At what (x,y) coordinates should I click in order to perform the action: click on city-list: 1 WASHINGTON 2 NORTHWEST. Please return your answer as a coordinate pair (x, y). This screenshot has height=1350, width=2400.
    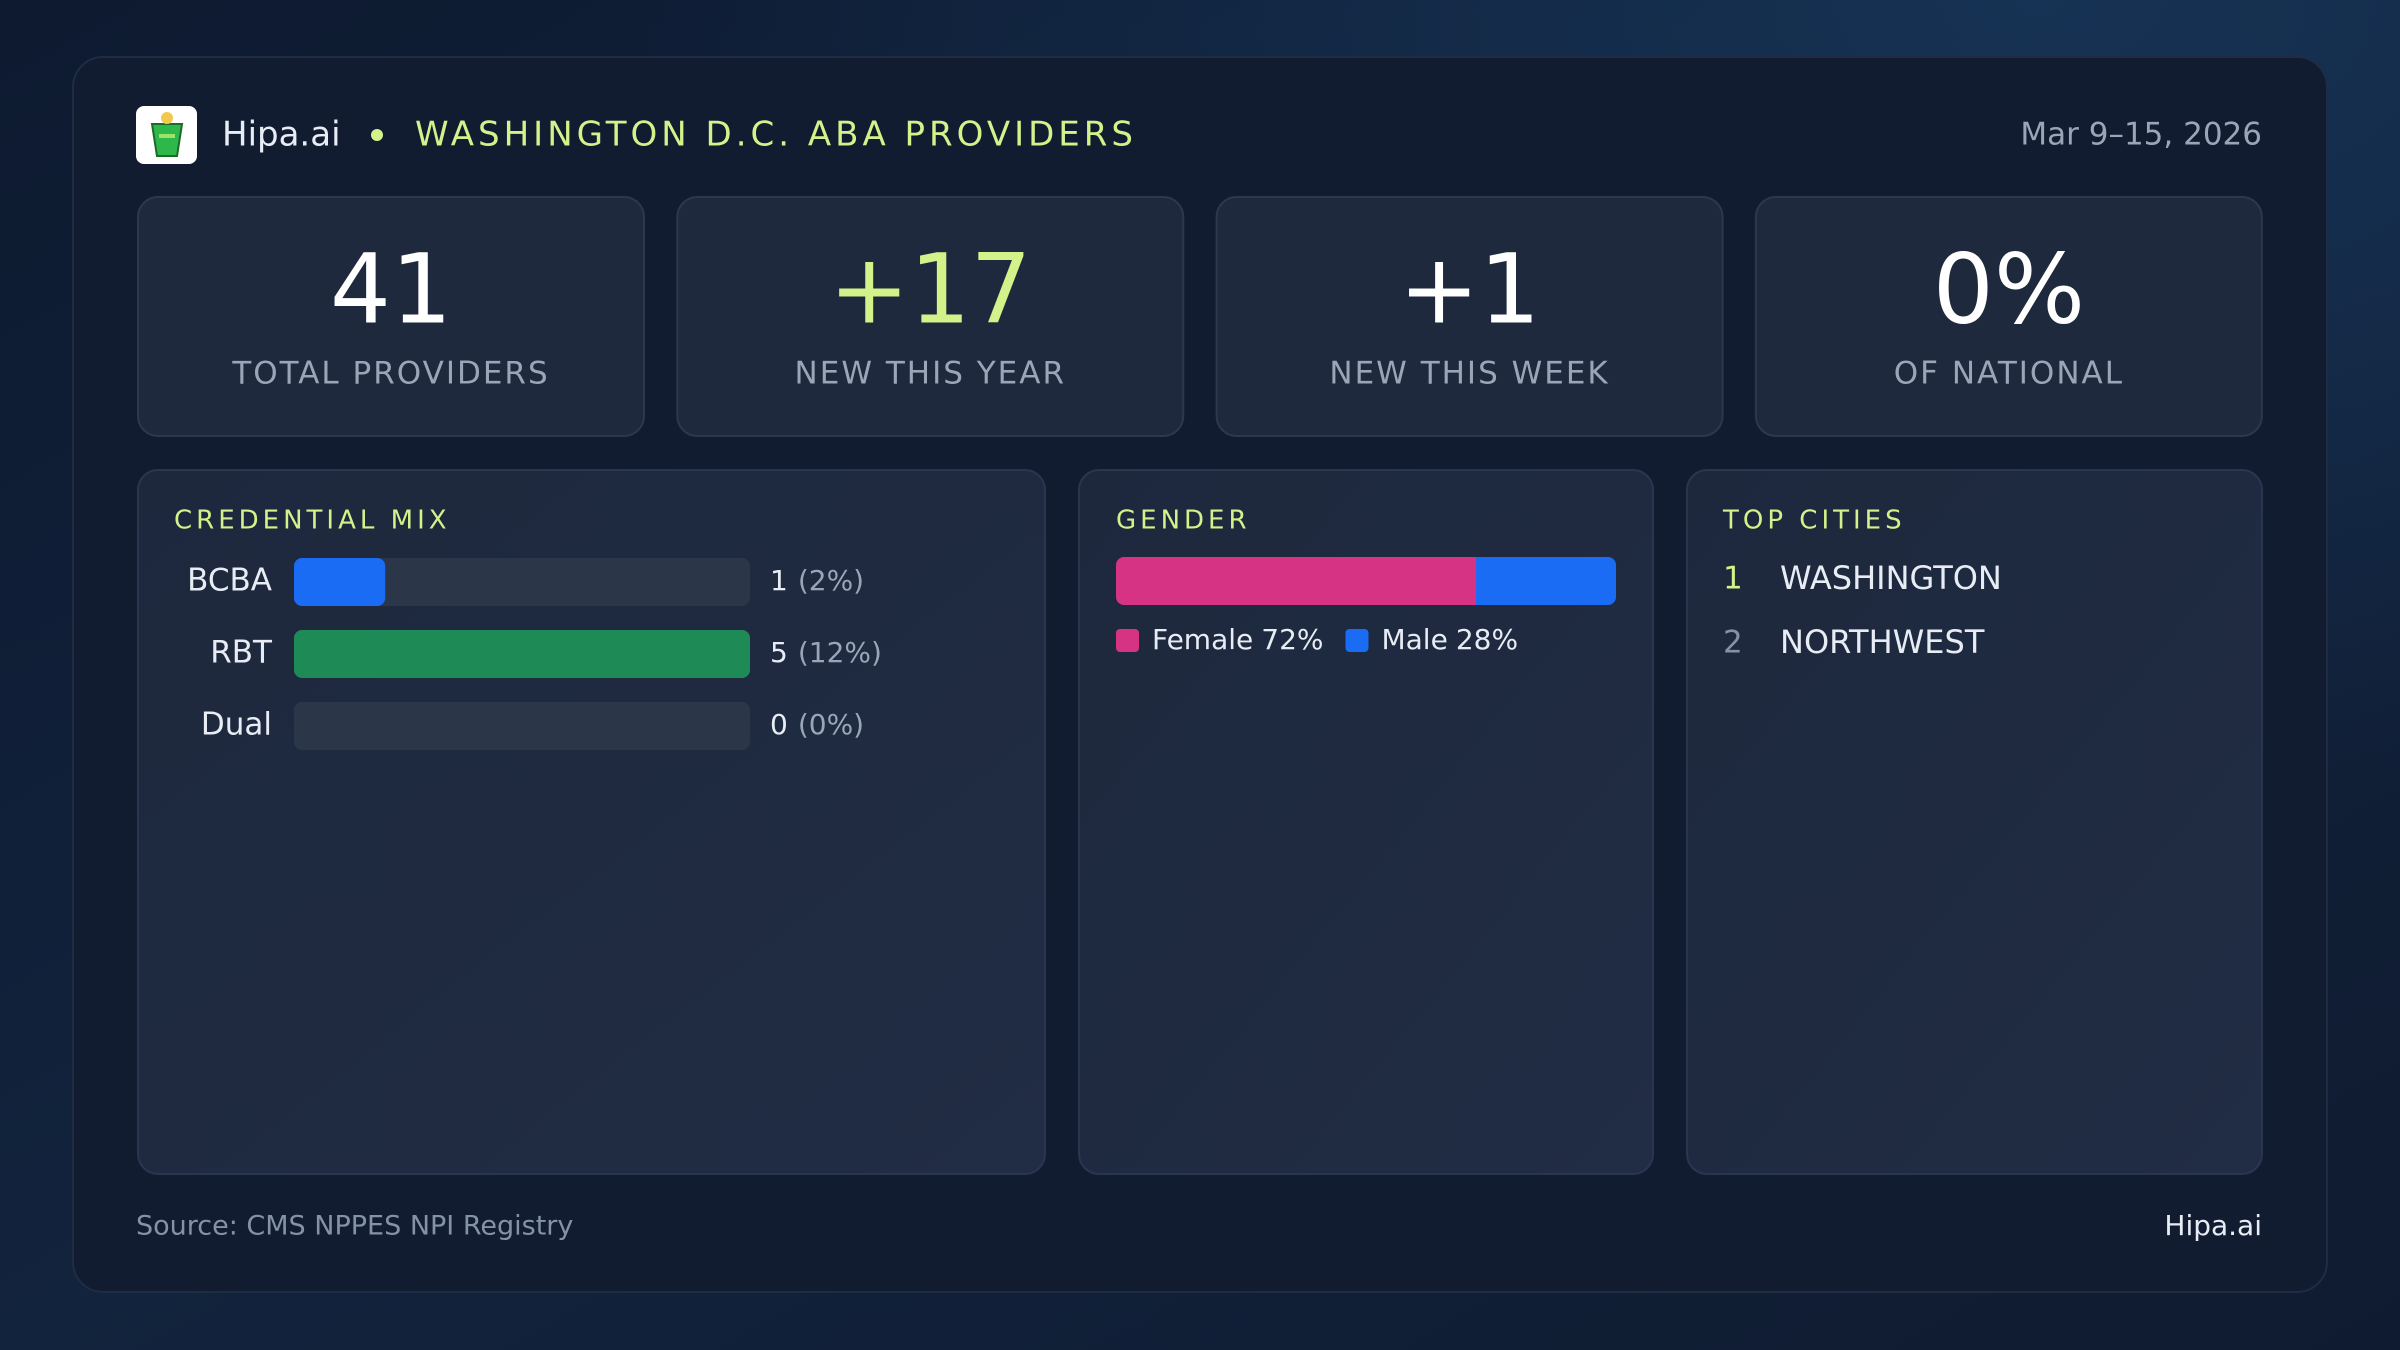
    Looking at the image, I should click on (1862, 610).